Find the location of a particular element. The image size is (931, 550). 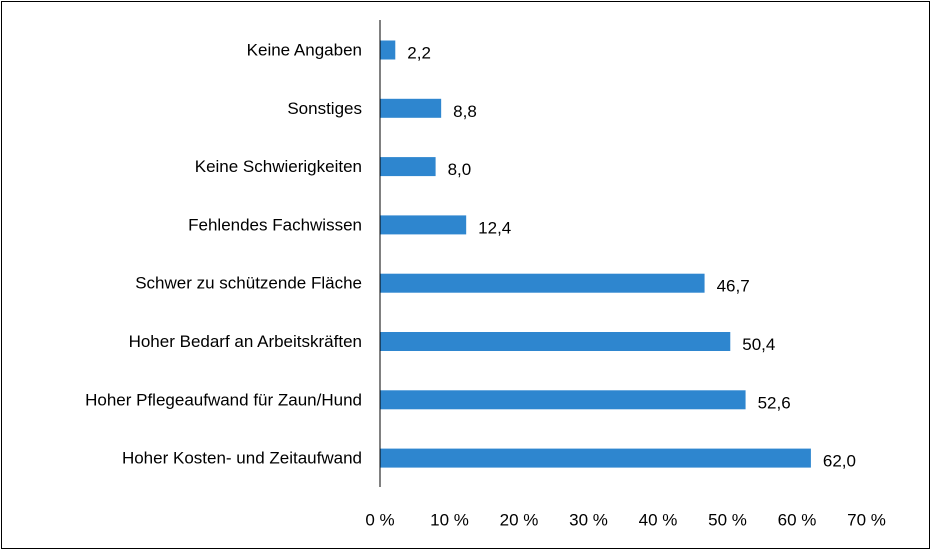

value-label: 8,8 is located at coordinates (465, 111).